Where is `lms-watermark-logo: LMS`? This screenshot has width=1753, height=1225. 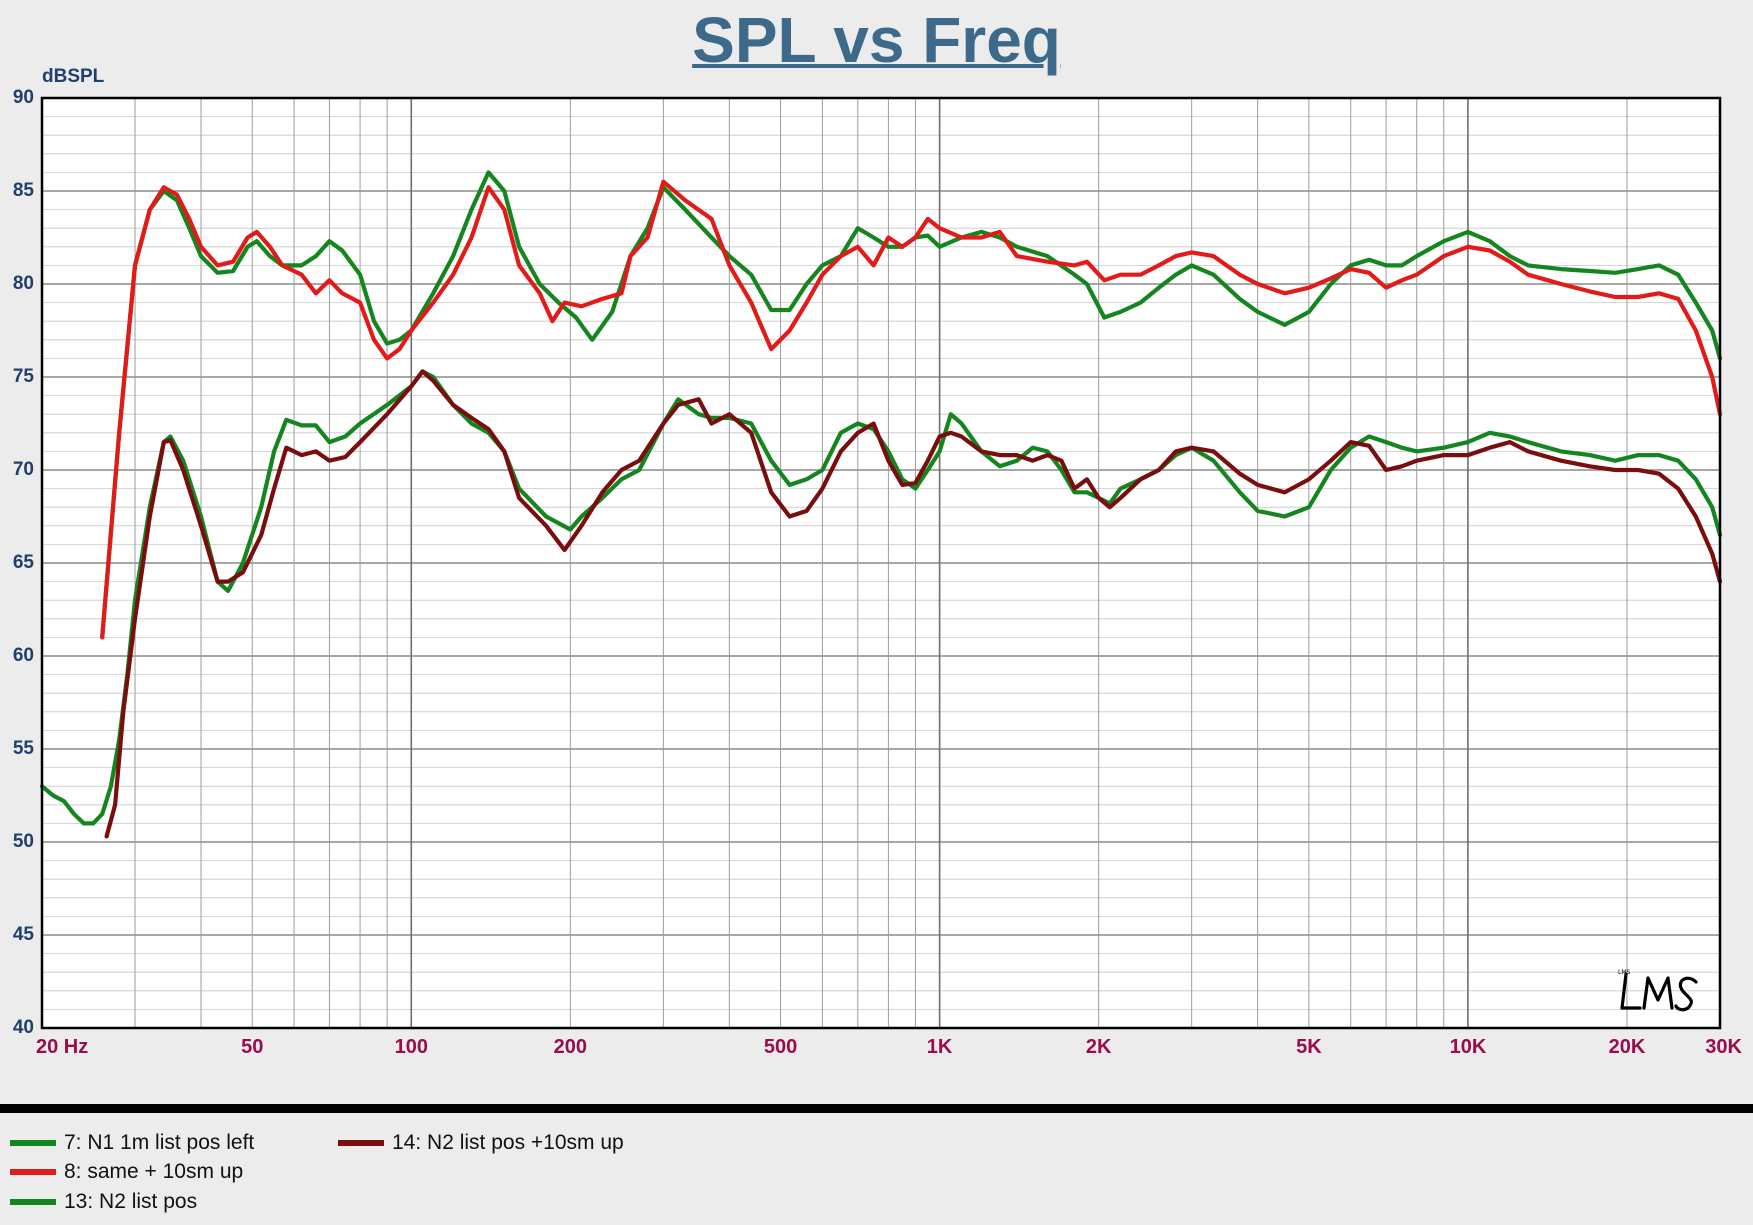 lms-watermark-logo: LMS is located at coordinates (1661, 994).